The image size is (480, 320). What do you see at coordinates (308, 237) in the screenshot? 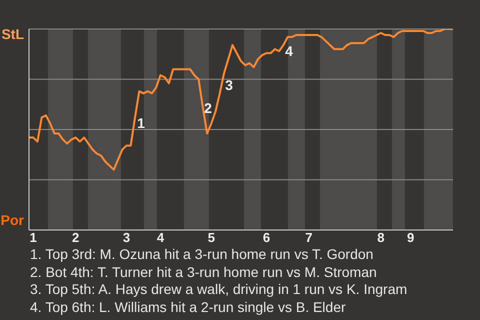
I see `x-tick-label: 7` at bounding box center [308, 237].